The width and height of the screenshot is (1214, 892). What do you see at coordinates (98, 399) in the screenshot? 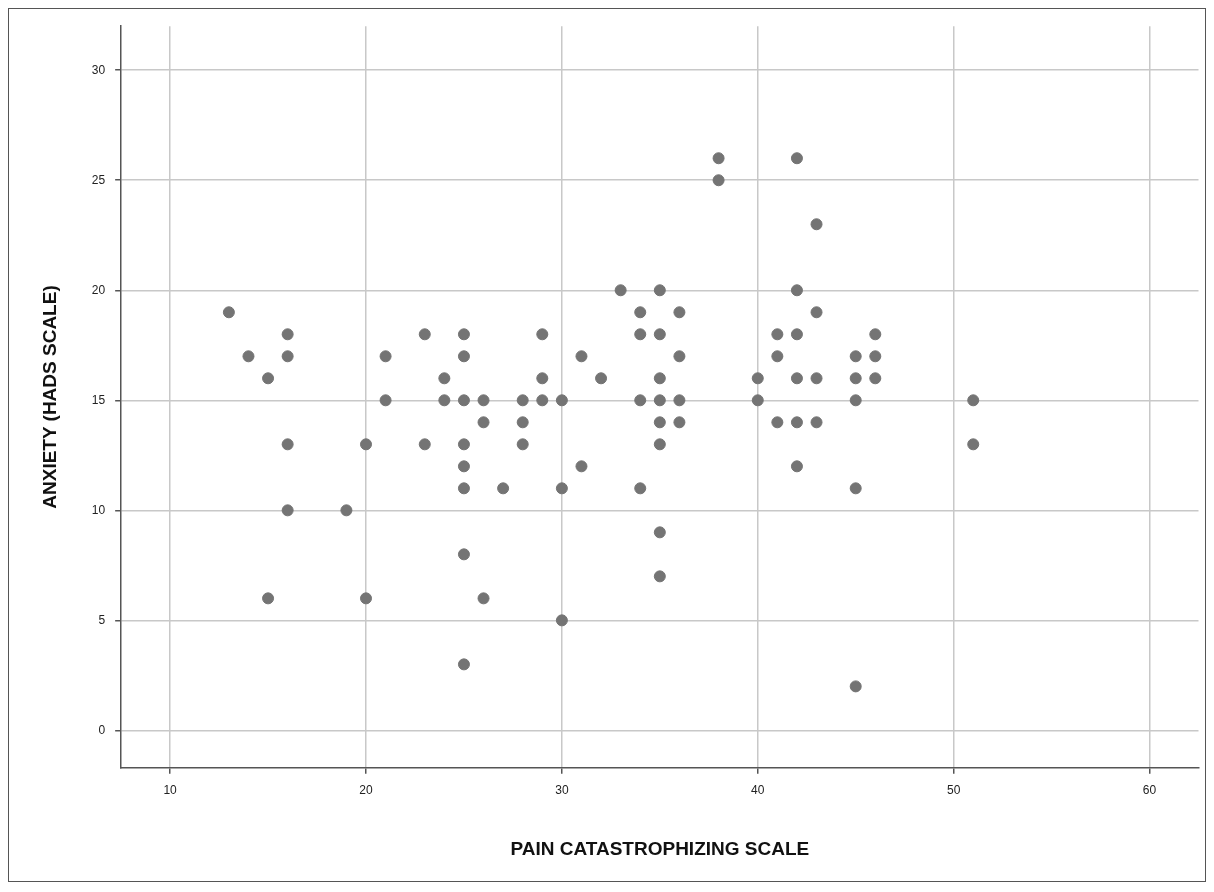
I see `y-tick-label: 15` at bounding box center [98, 399].